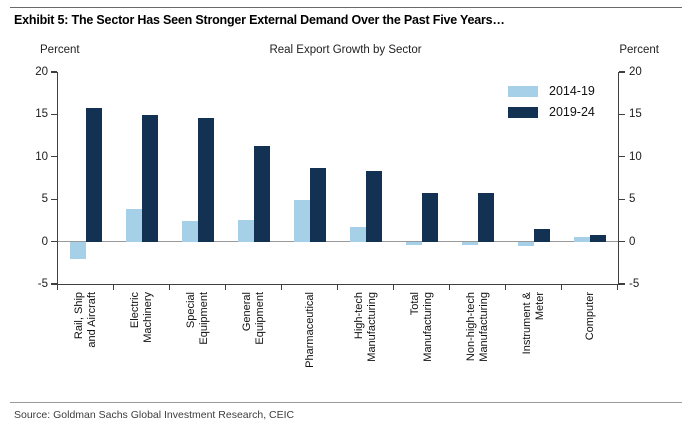 The width and height of the screenshot is (691, 435). What do you see at coordinates (533, 323) in the screenshot?
I see `x-axis-label-text: Instrument & Meter` at bounding box center [533, 323].